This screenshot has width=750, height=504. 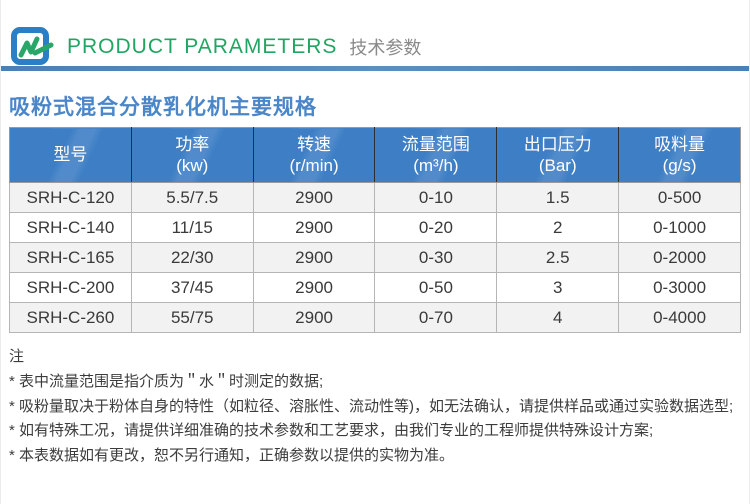 I want to click on cell-power: 55/75, so click(x=192, y=317).